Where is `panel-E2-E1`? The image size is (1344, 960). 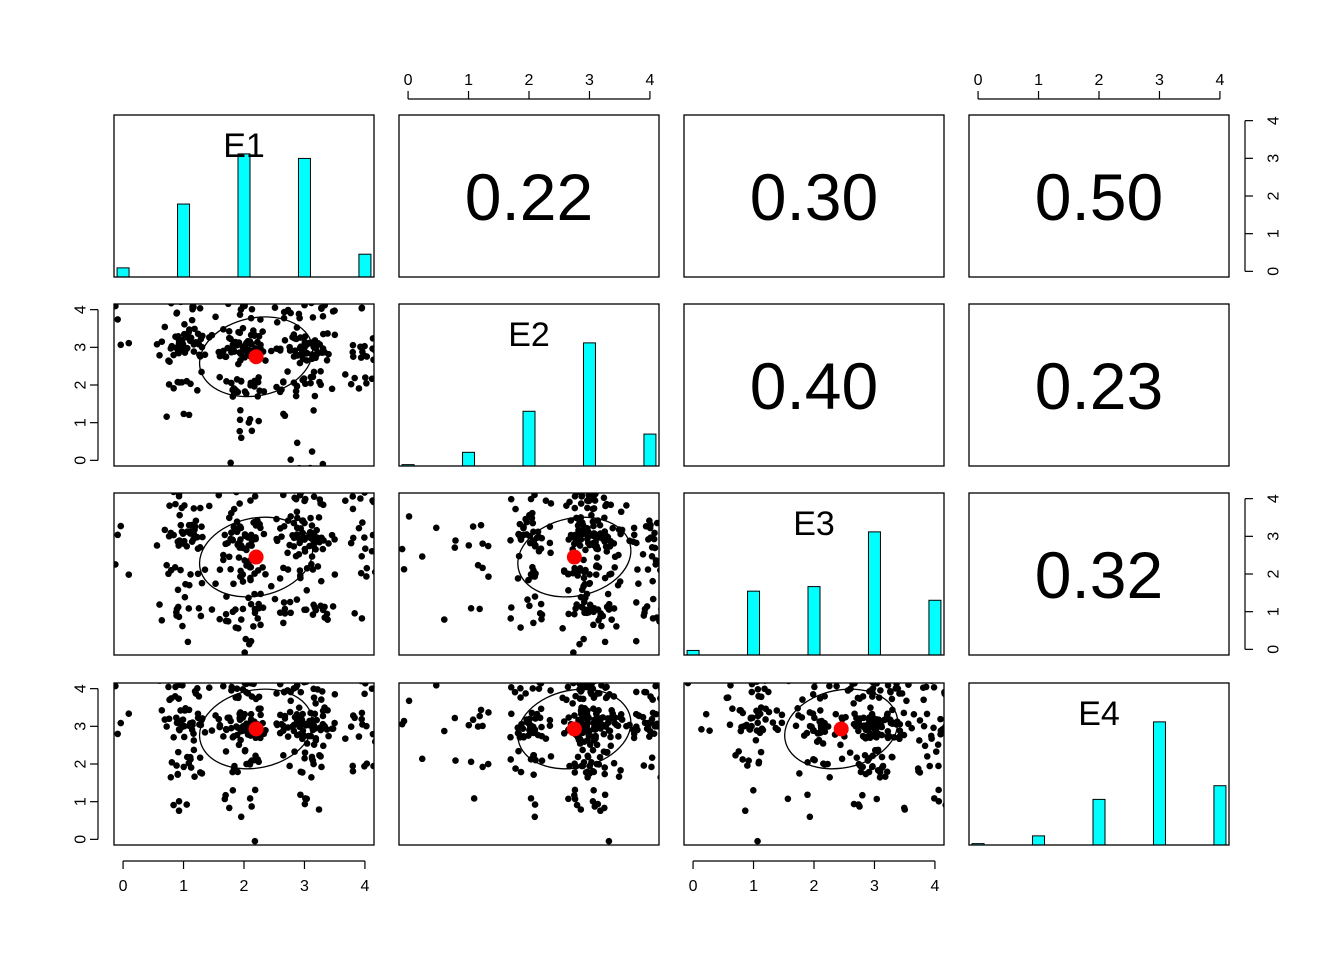
panel-E2-E1 is located at coordinates (239, 385).